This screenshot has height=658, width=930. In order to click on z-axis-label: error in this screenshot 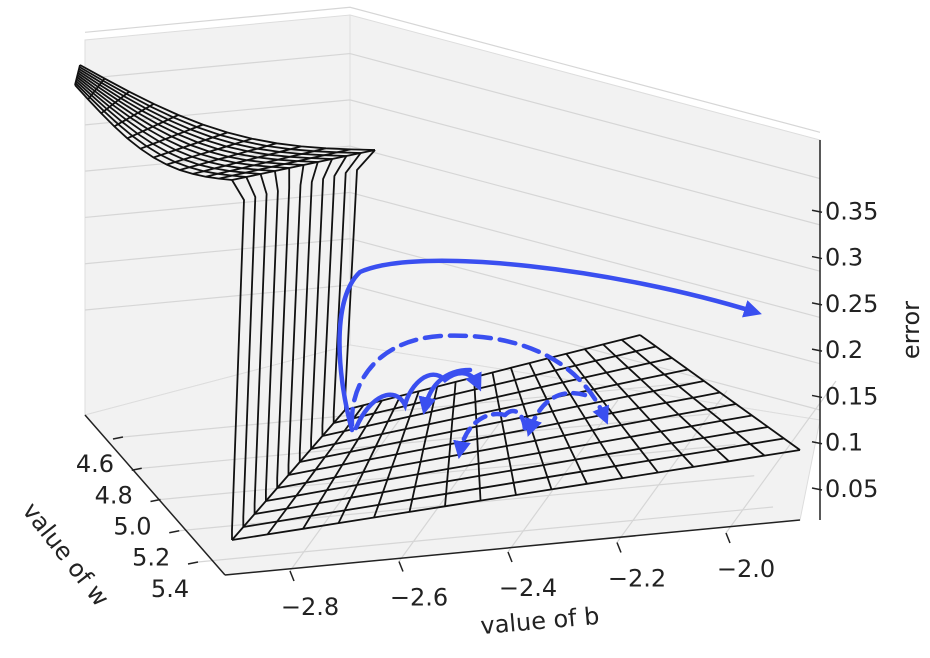, I will do `click(911, 330)`.